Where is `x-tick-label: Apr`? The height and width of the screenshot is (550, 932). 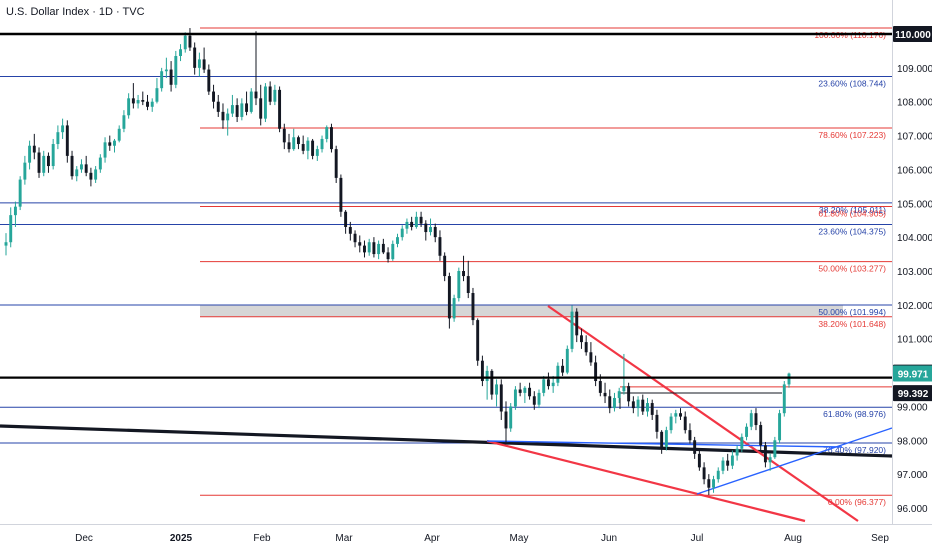 x-tick-label: Apr is located at coordinates (432, 538).